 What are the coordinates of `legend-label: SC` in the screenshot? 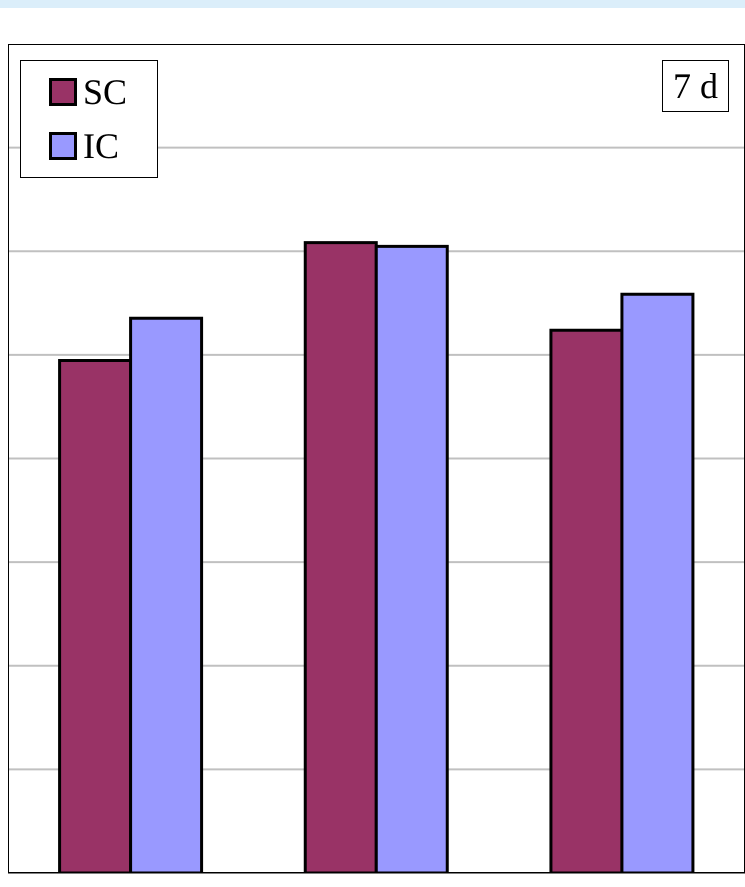 It's located at (105, 92).